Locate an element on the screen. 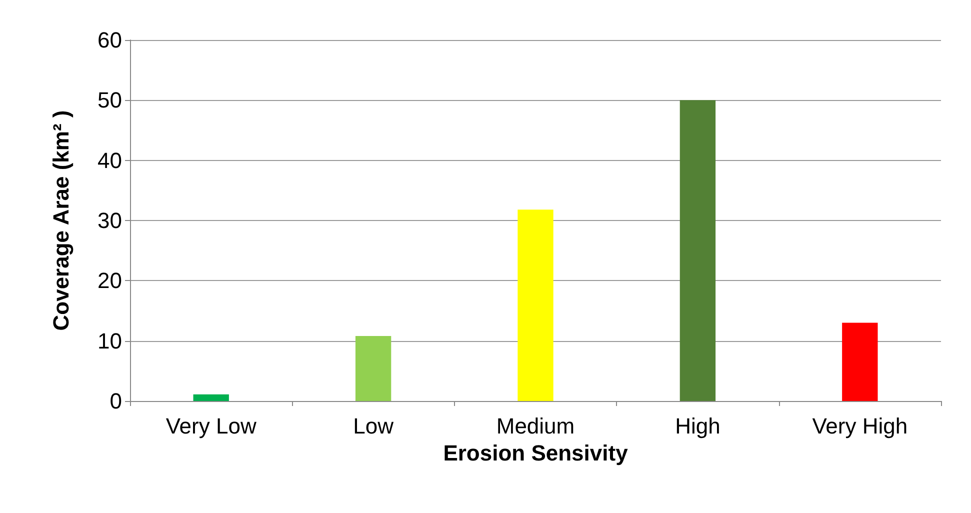  x-tick-label: High is located at coordinates (697, 426).